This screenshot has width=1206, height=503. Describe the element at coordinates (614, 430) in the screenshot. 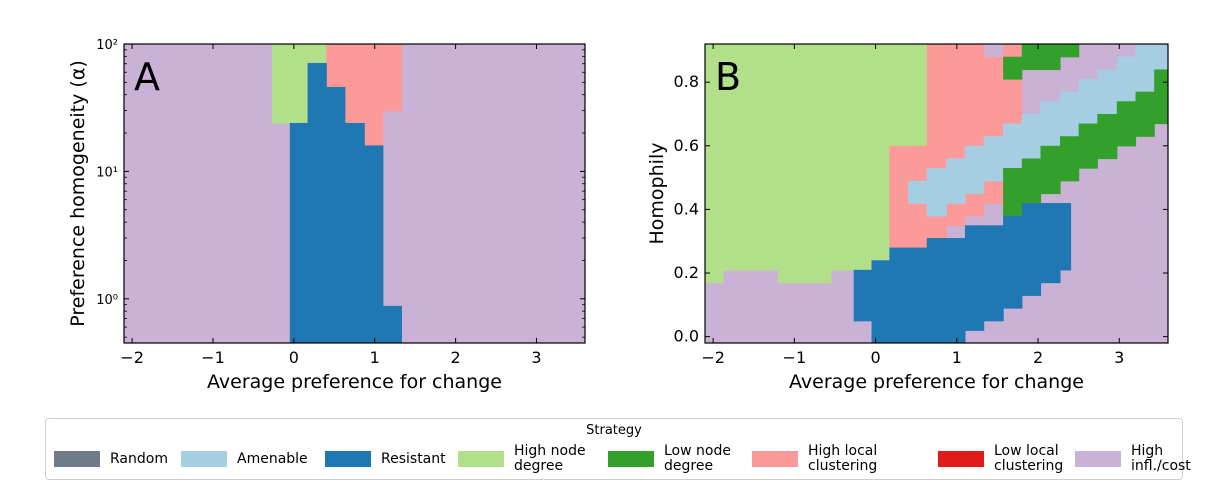

I see `legend-title: Strategy` at that location.